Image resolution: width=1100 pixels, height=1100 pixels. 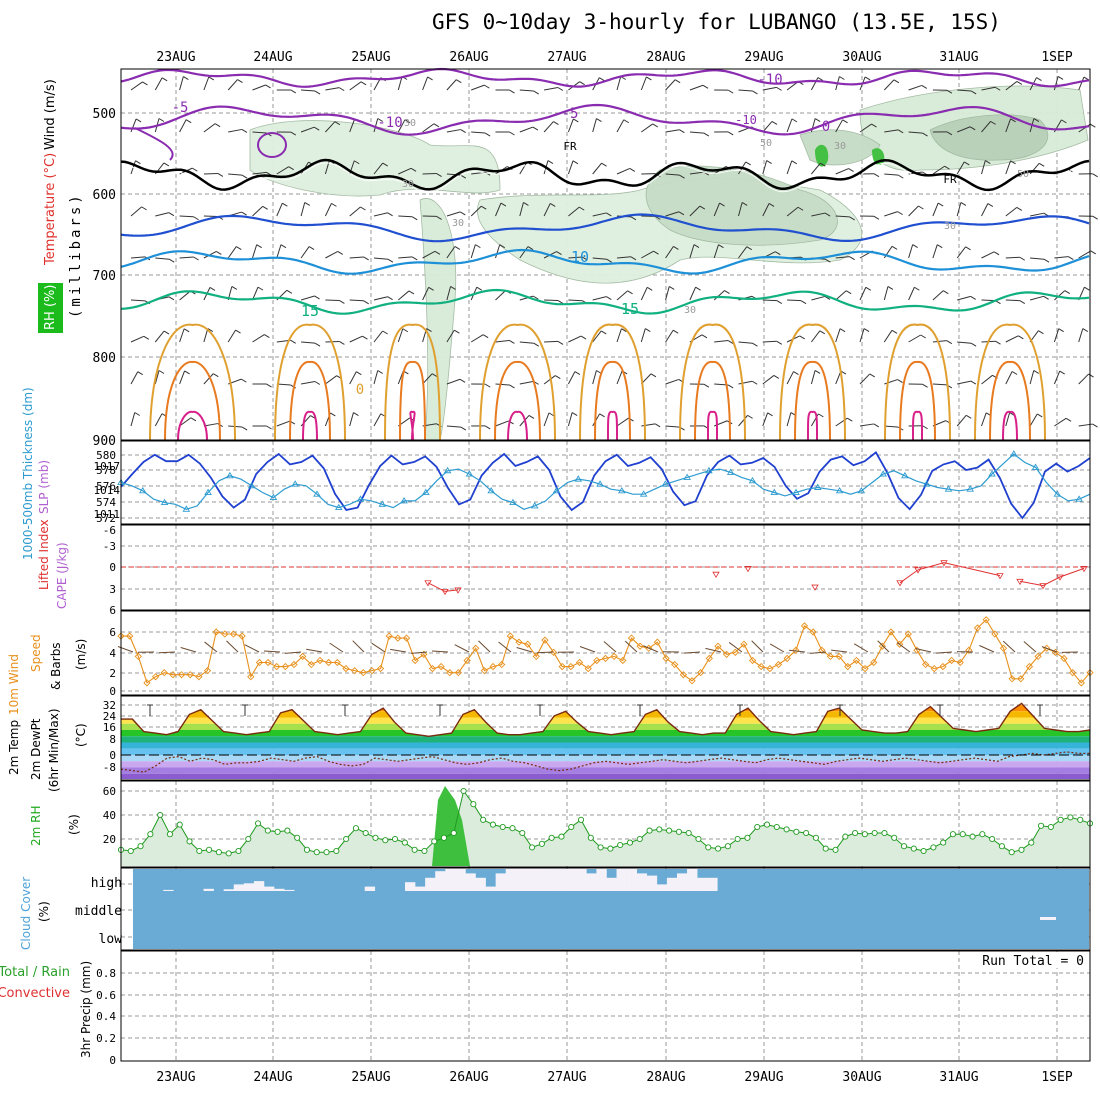 What do you see at coordinates (106, 486) in the screenshot?
I see `thickness-tick: 576` at bounding box center [106, 486].